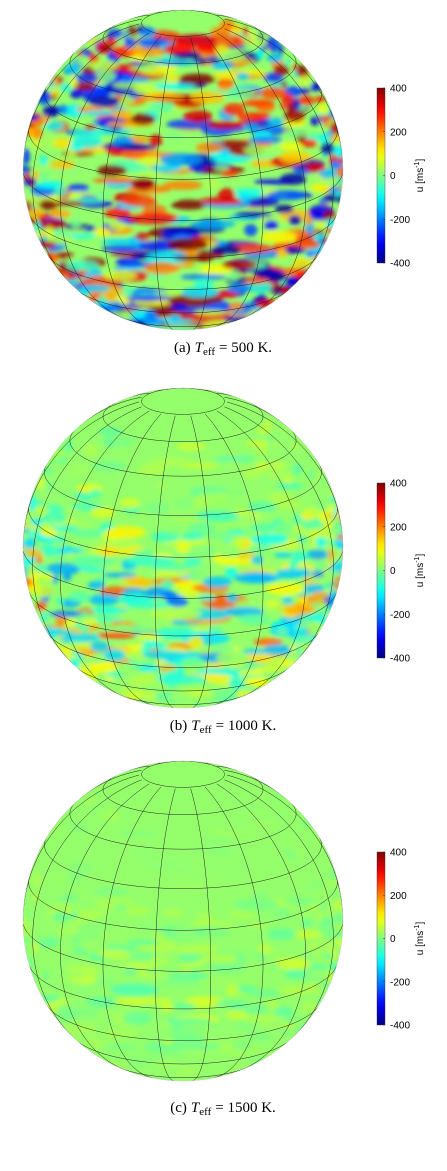 This screenshot has width=447, height=1171. What do you see at coordinates (223, 349) in the screenshot?
I see `caption: (a) Teff = 500 K.` at bounding box center [223, 349].